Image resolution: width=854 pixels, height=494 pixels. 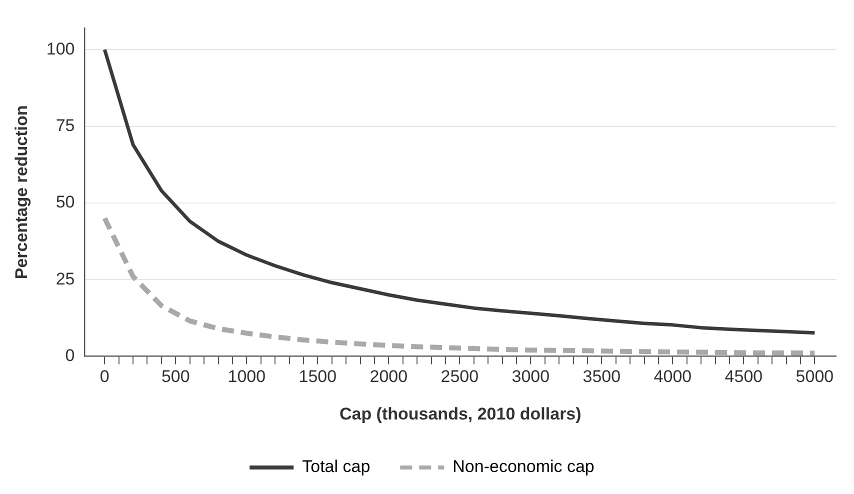 I want to click on x-tick-label: 500, so click(x=175, y=376).